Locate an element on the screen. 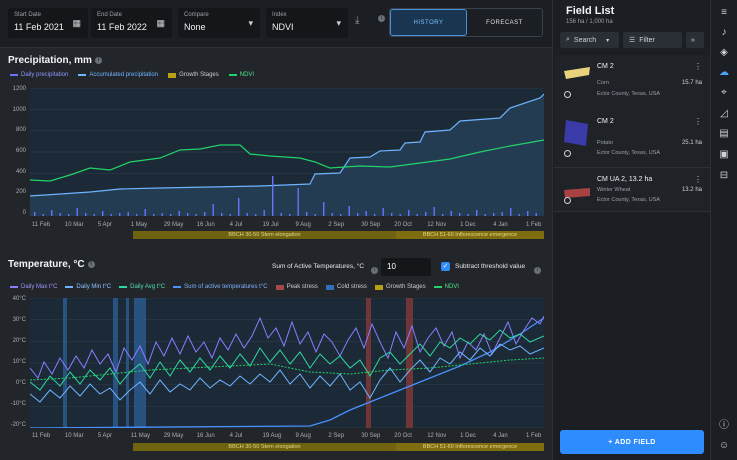 The width and height of the screenshot is (737, 460). start-date-picker: Start Date 11 Feb 2021 ▦ is located at coordinates (48, 23).